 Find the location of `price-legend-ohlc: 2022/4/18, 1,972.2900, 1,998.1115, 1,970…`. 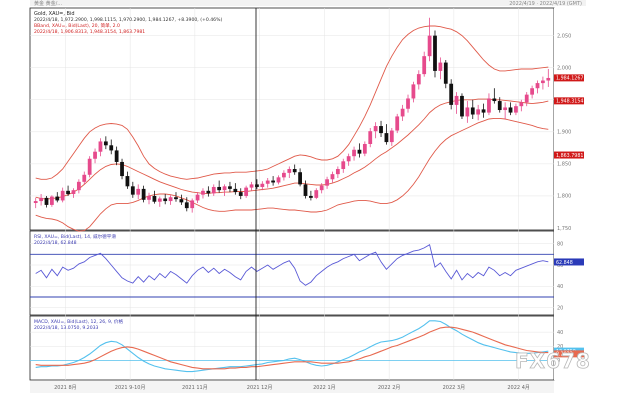

price-legend-ohlc: 2022/4/18, 1,972.2900, 1,998.1115, 1,970… is located at coordinates (128, 20).